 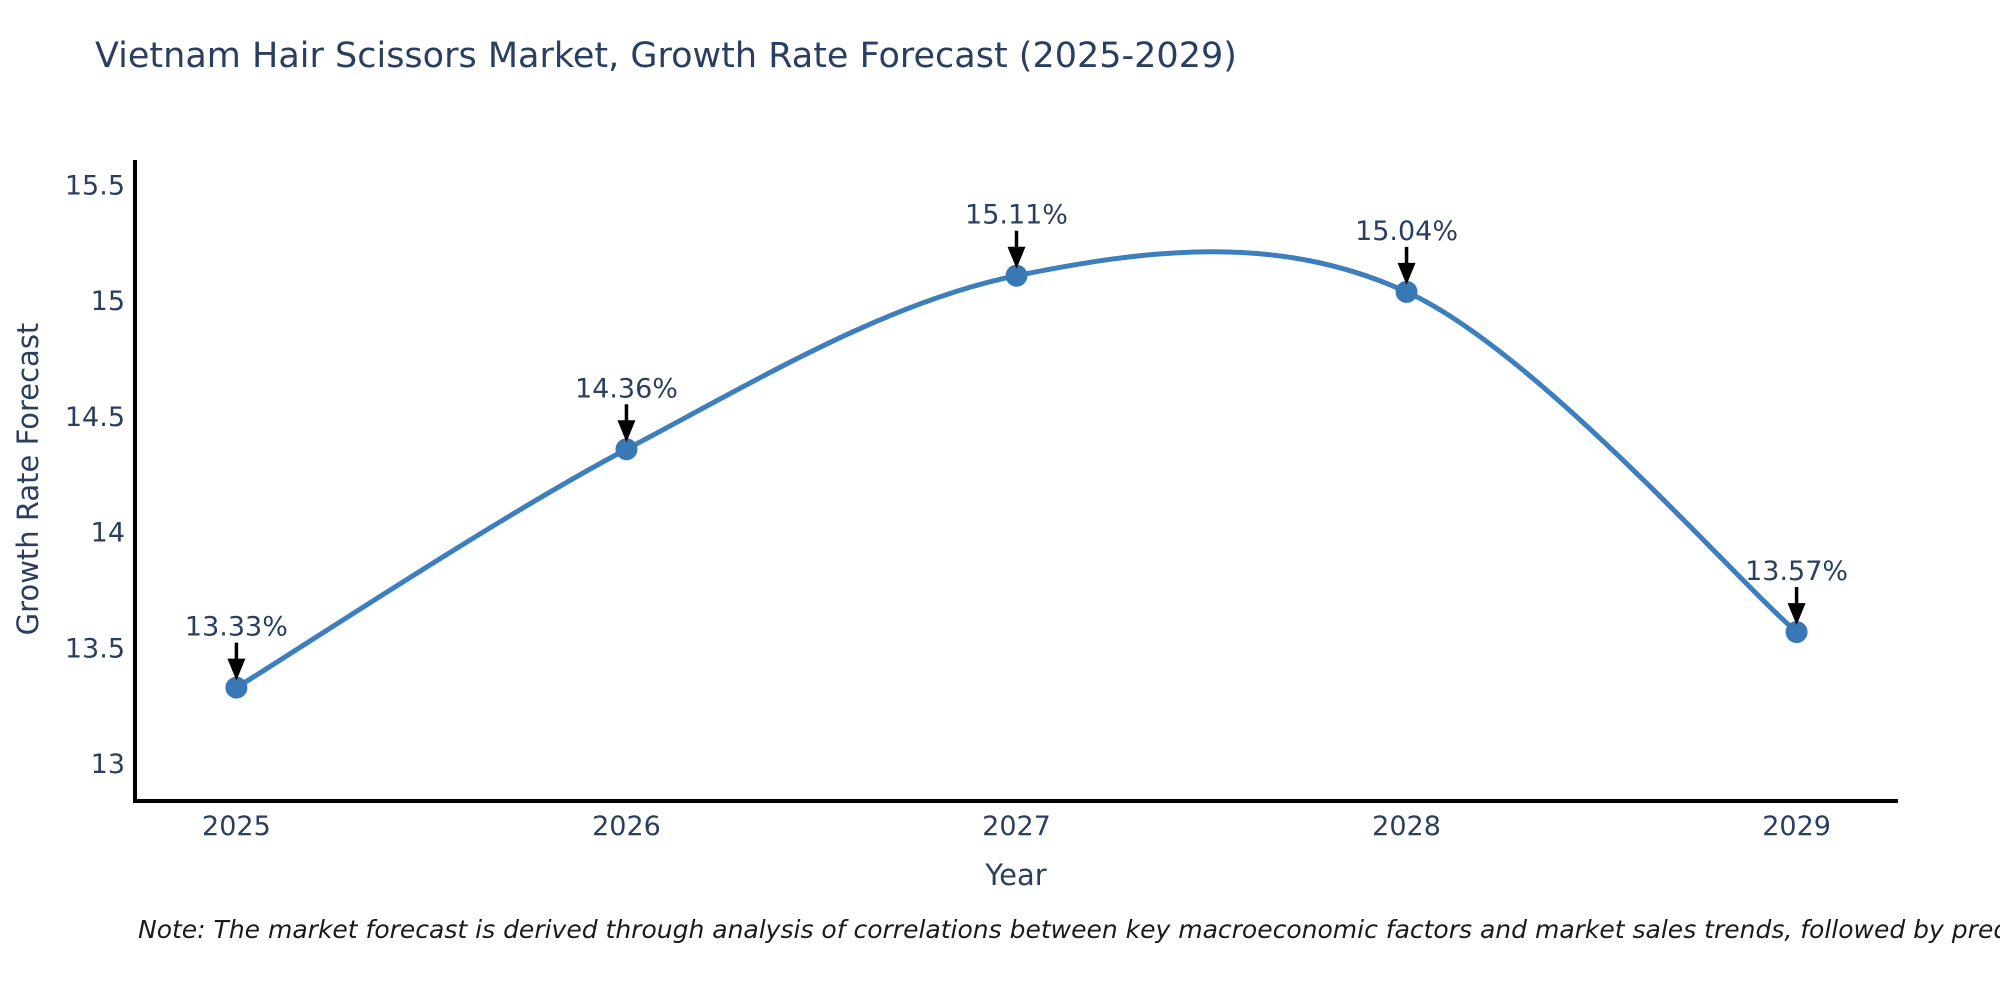 What do you see at coordinates (1796, 826) in the screenshot?
I see `x-tick-label: 2029` at bounding box center [1796, 826].